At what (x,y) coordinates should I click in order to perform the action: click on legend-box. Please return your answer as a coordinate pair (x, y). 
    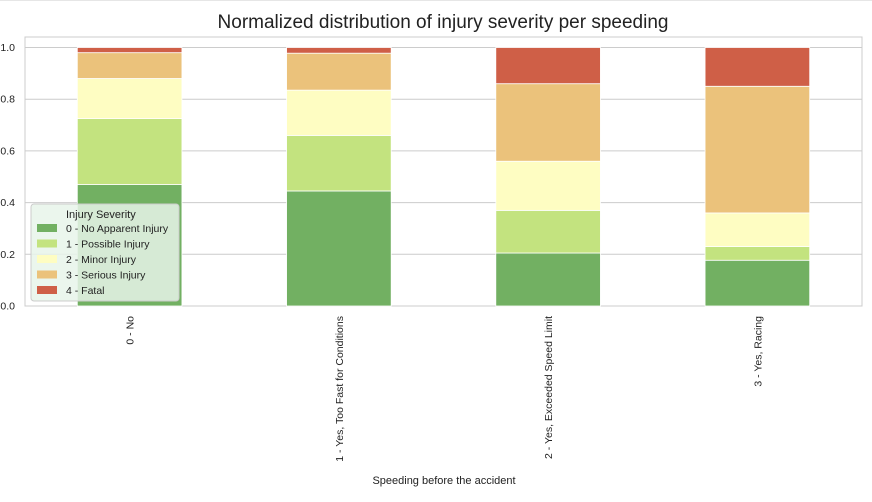
    Looking at the image, I should click on (105, 252).